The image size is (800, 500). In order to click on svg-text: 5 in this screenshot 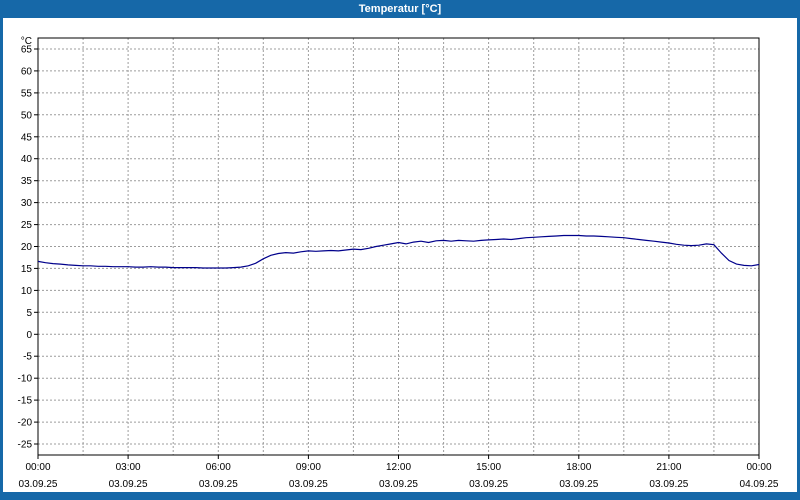, I will do `click(29, 313)`.